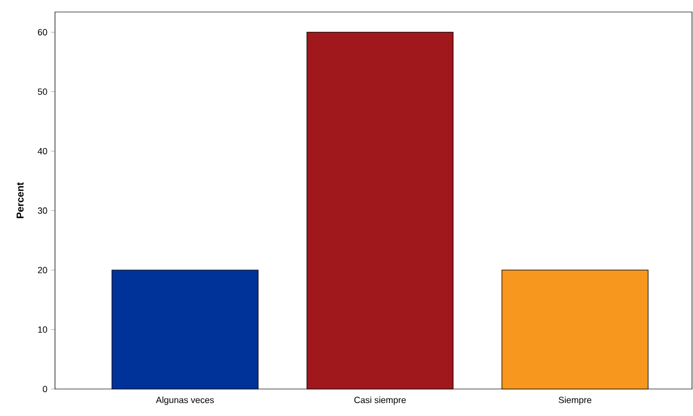 The image size is (693, 416). I want to click on y-tick-label: 0, so click(45, 389).